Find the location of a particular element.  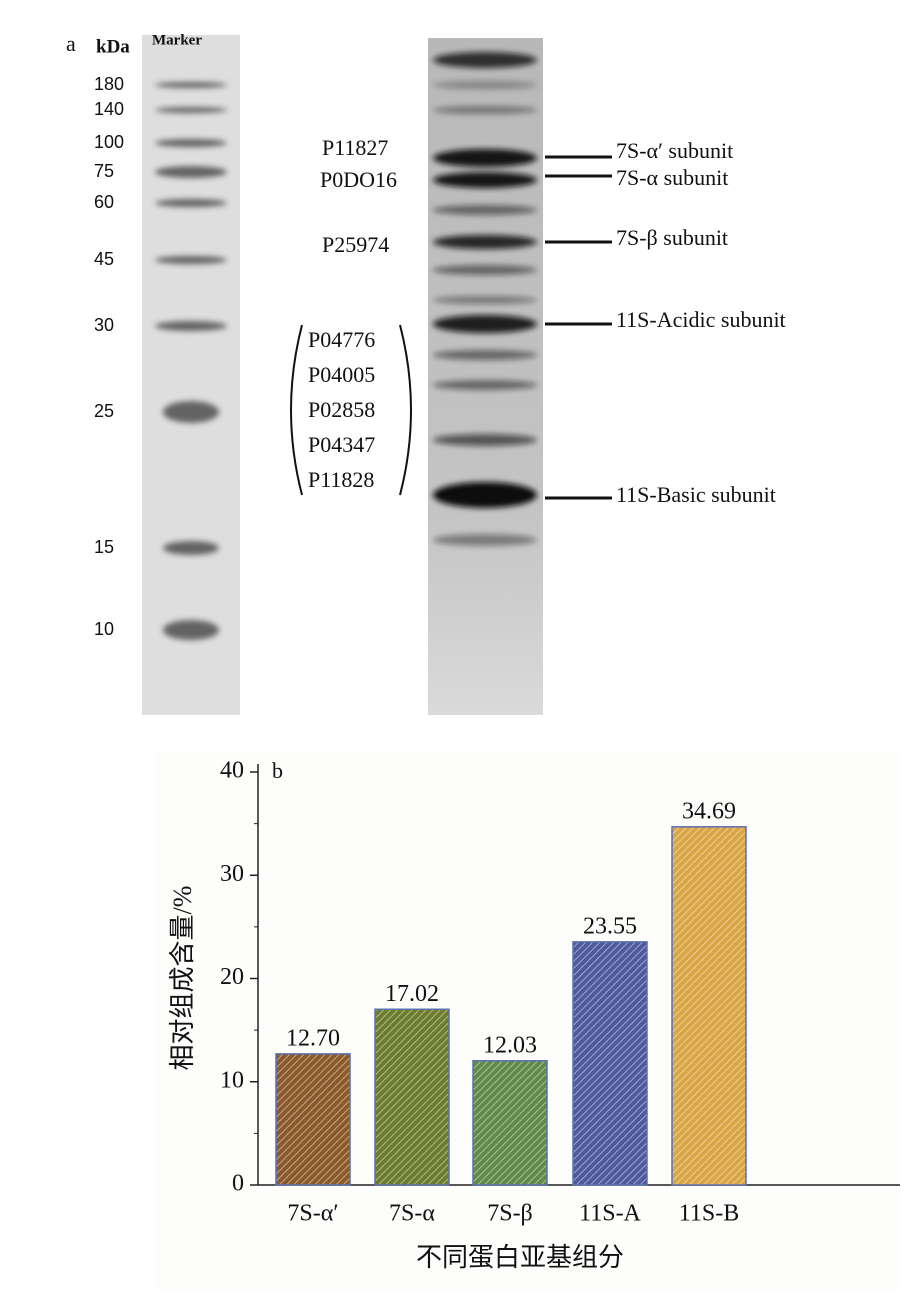

marker-kda: 25 is located at coordinates (104, 411).